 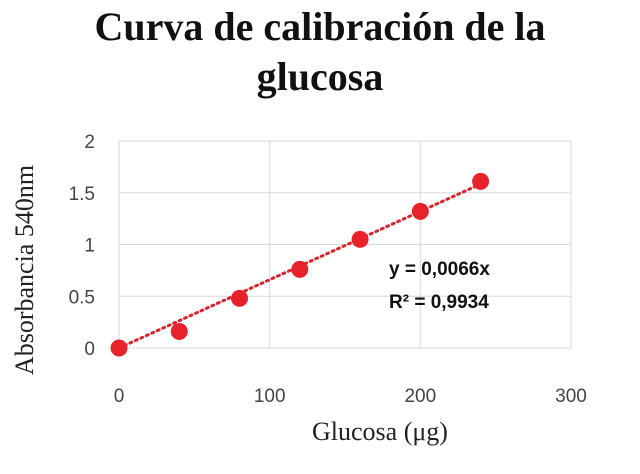 I want to click on y-tick-label: 0.5, so click(x=82, y=297).